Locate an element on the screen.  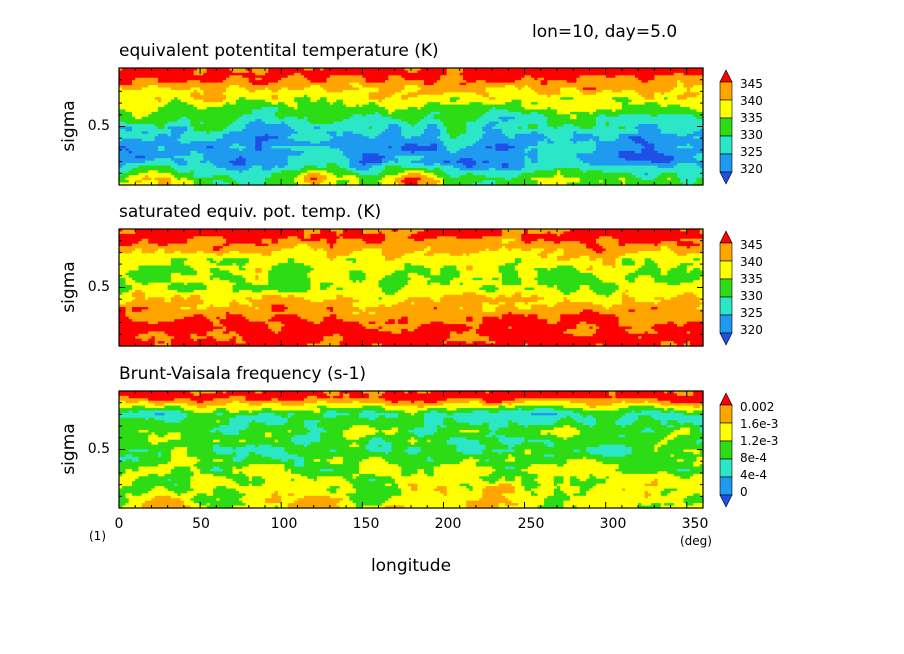
contour-field is located at coordinates (411, 127).